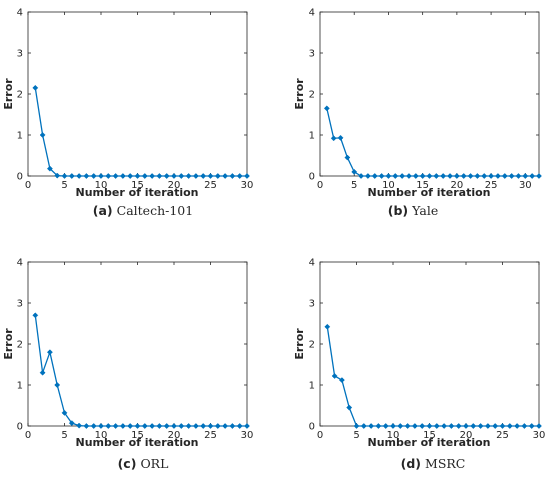  I want to click on x-tick-label: 0, so click(28, 185).